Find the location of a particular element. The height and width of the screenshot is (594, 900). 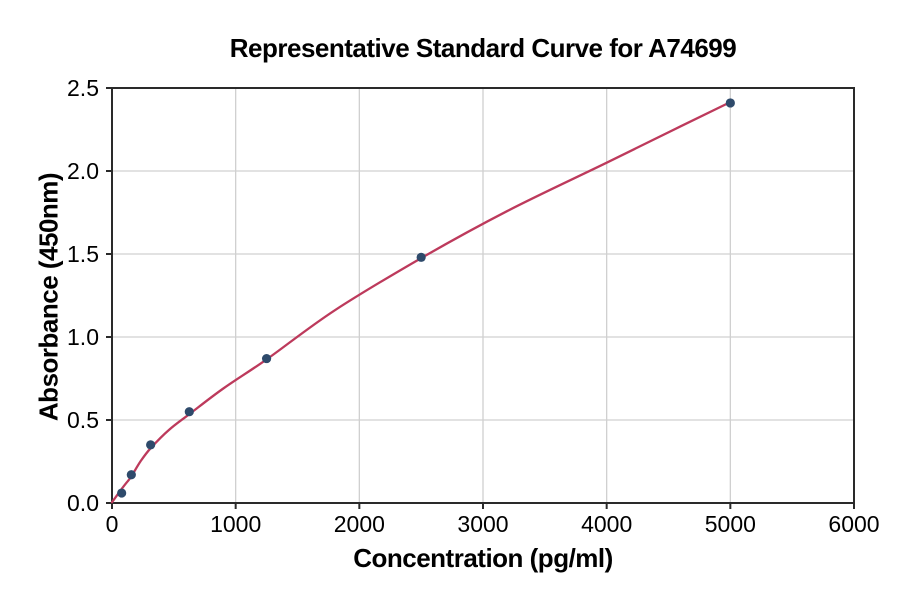

x-tick-label: 2000 is located at coordinates (359, 524).